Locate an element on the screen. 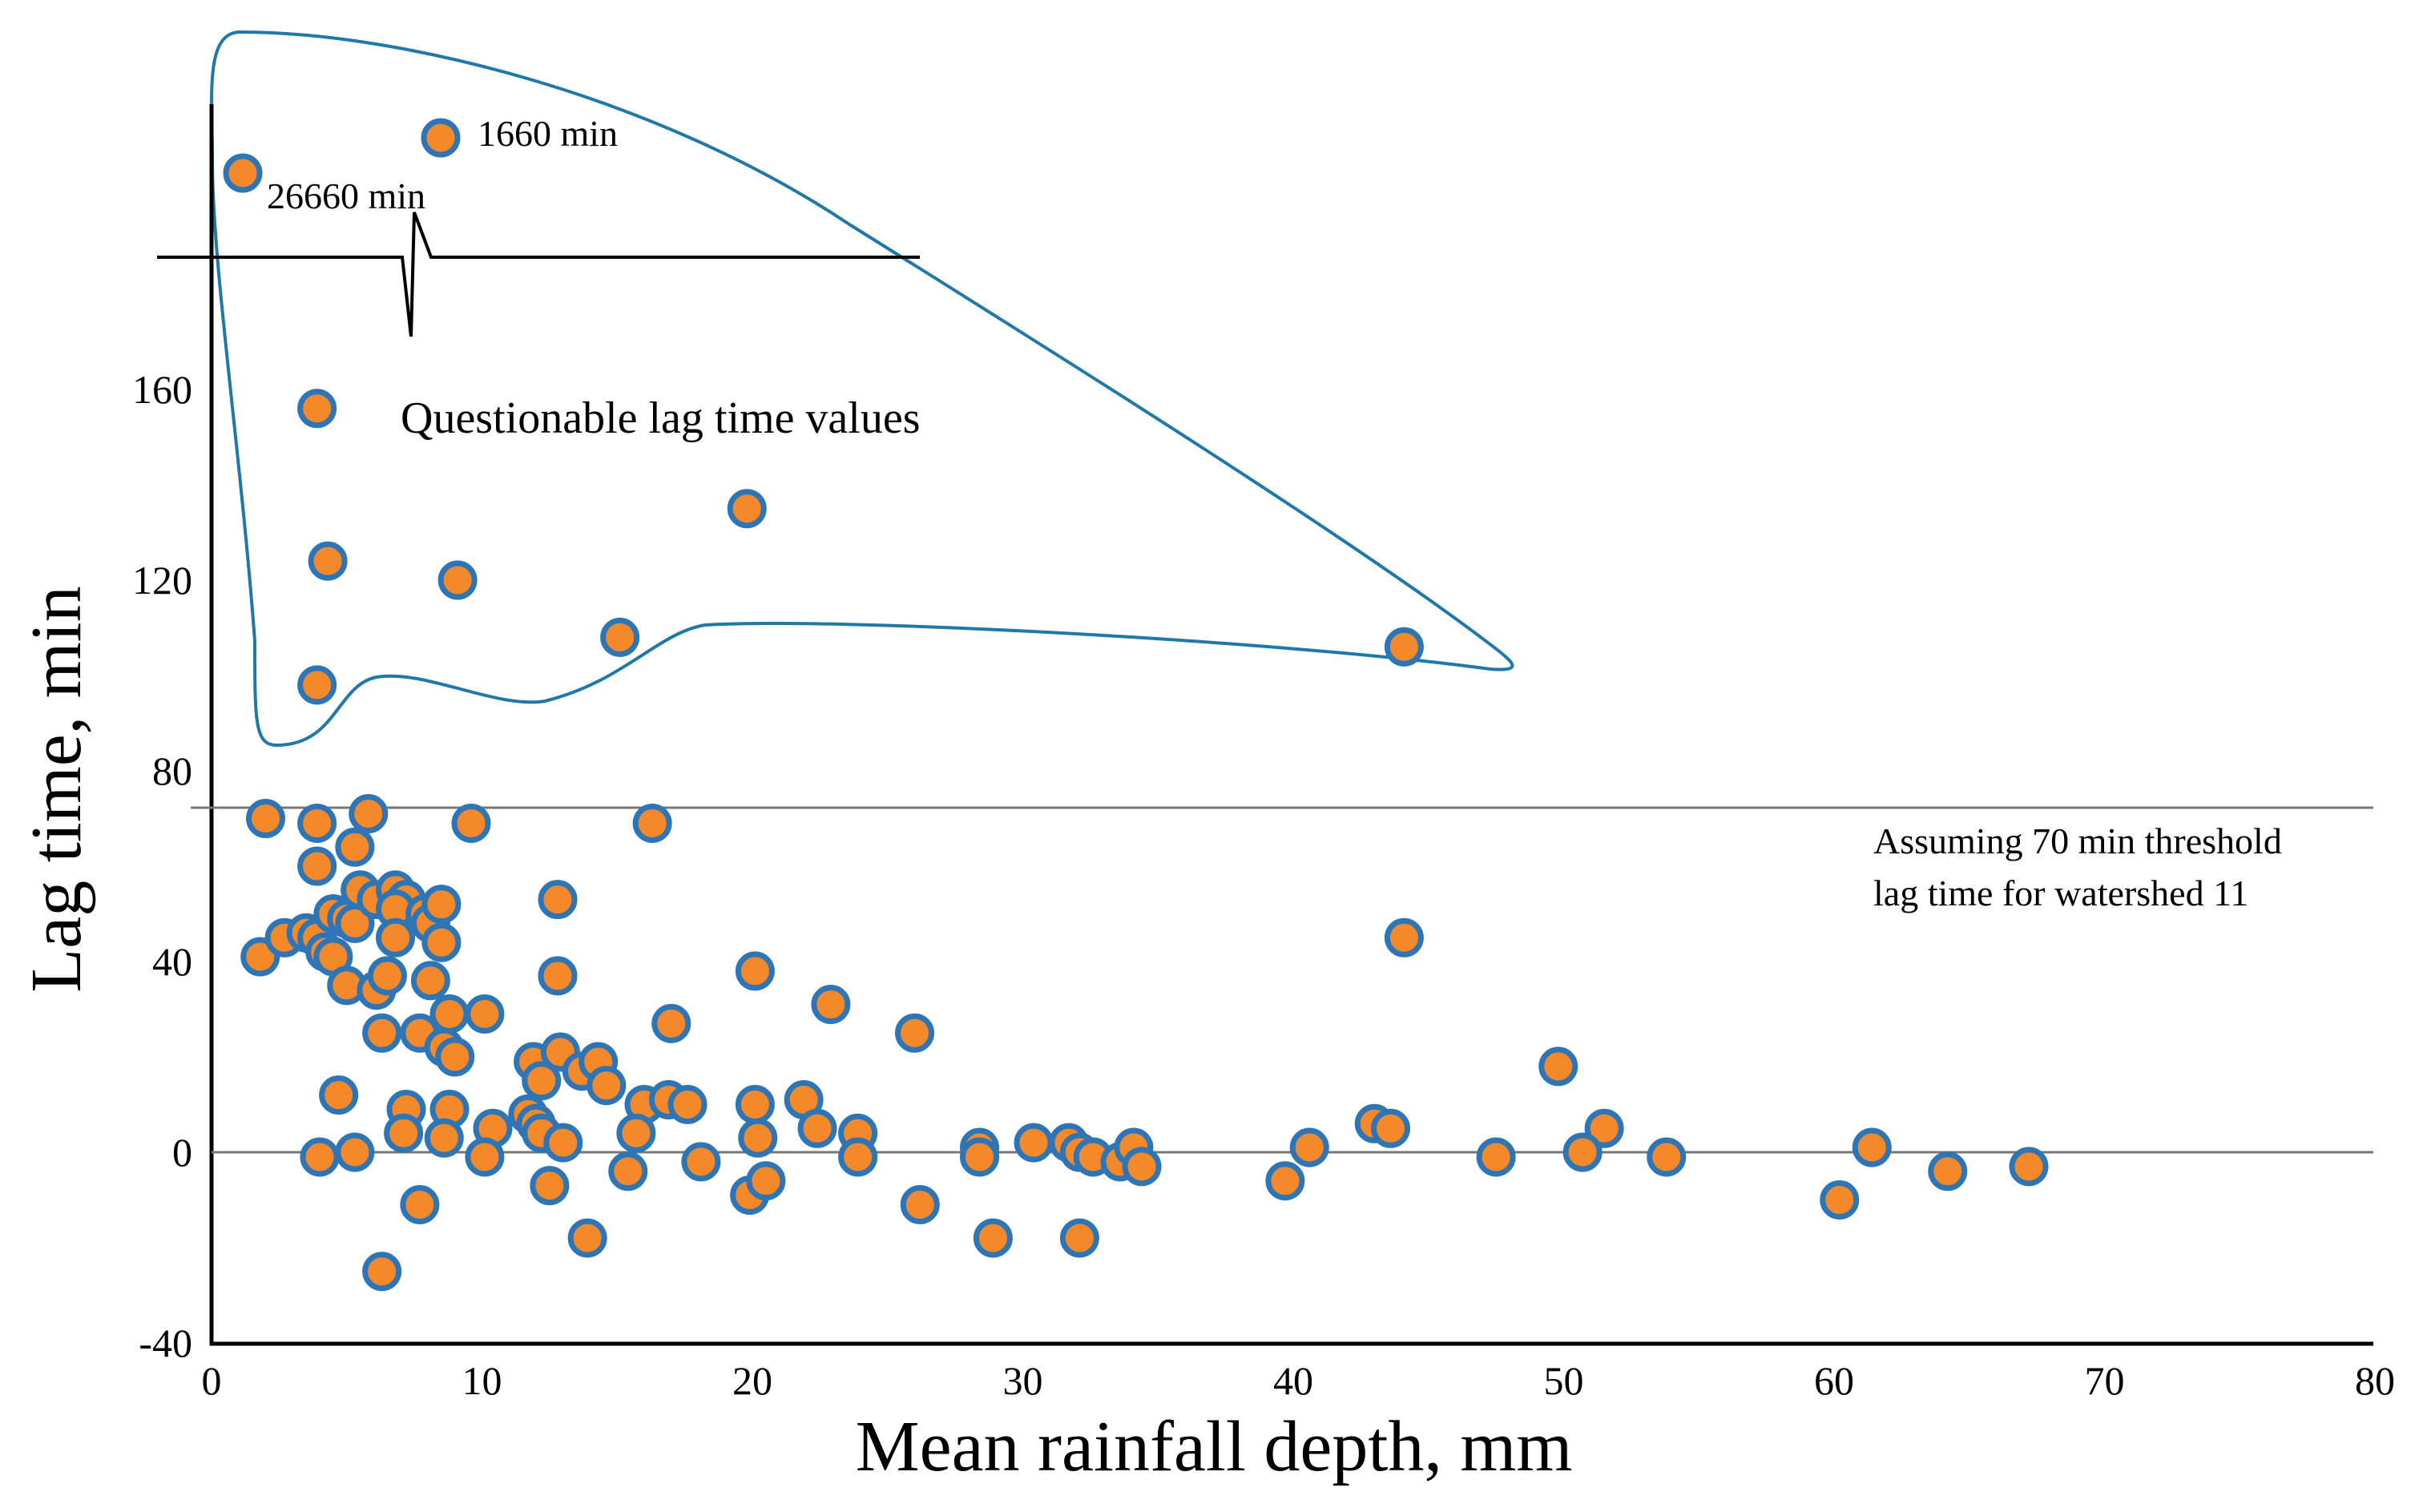  x-tick-label: 0 is located at coordinates (212, 1380).